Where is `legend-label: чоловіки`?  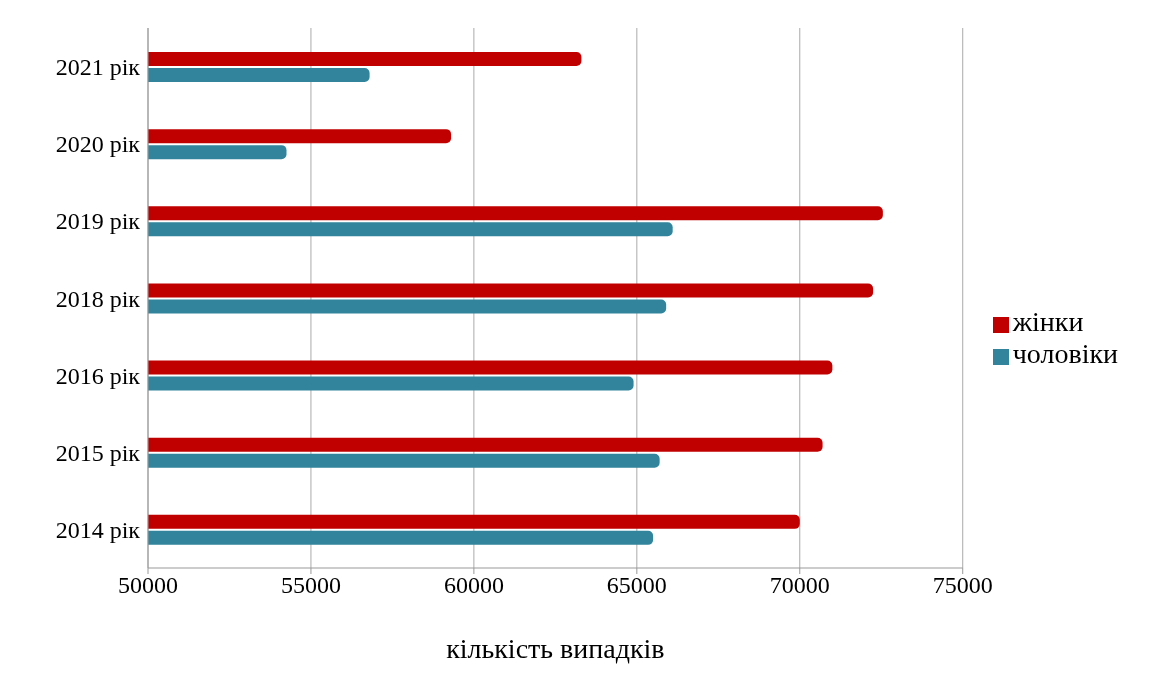 legend-label: чоловіки is located at coordinates (1065, 353).